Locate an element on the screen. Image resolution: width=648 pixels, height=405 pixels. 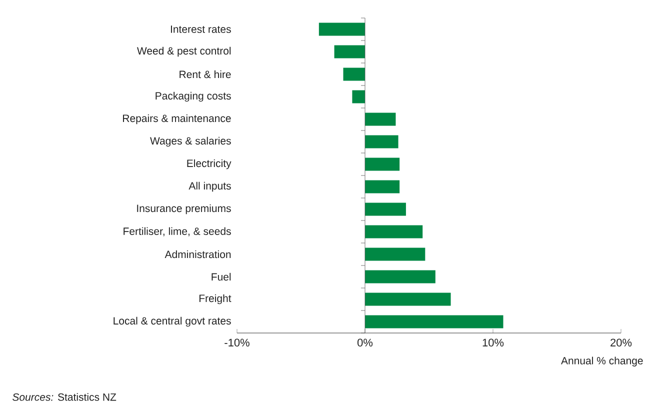
y-tick-label: Insurance premiums is located at coordinates (184, 209).